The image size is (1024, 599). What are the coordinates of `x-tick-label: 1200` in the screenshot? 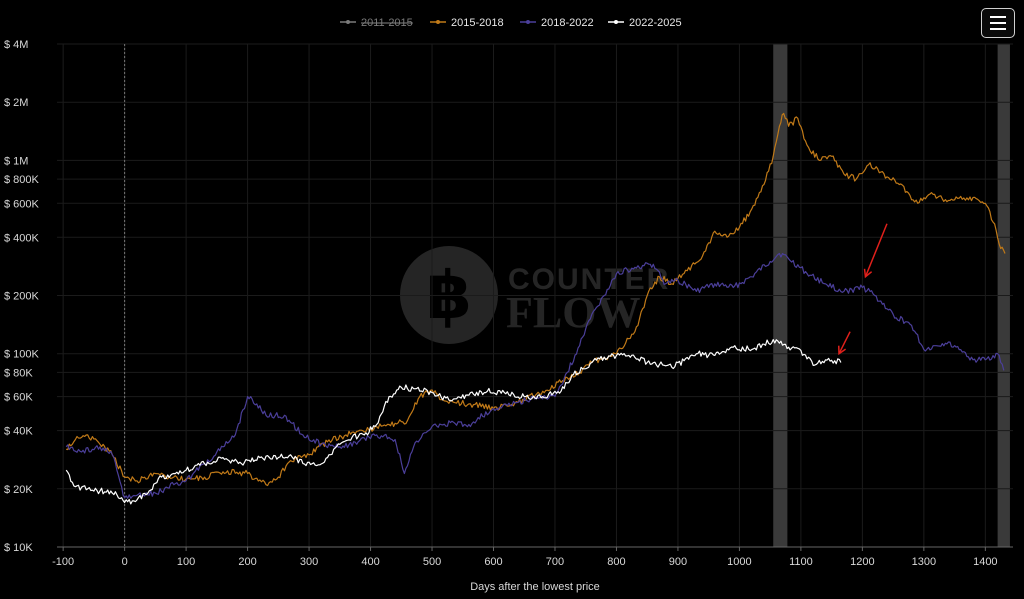 It's located at (862, 562).